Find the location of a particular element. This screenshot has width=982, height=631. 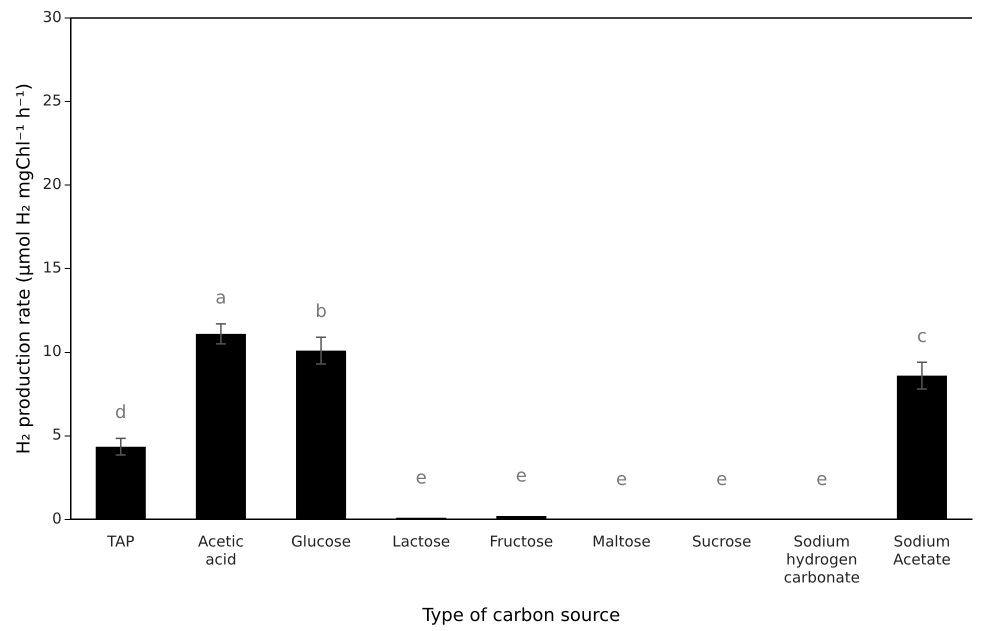

annotation: c is located at coordinates (921, 336).